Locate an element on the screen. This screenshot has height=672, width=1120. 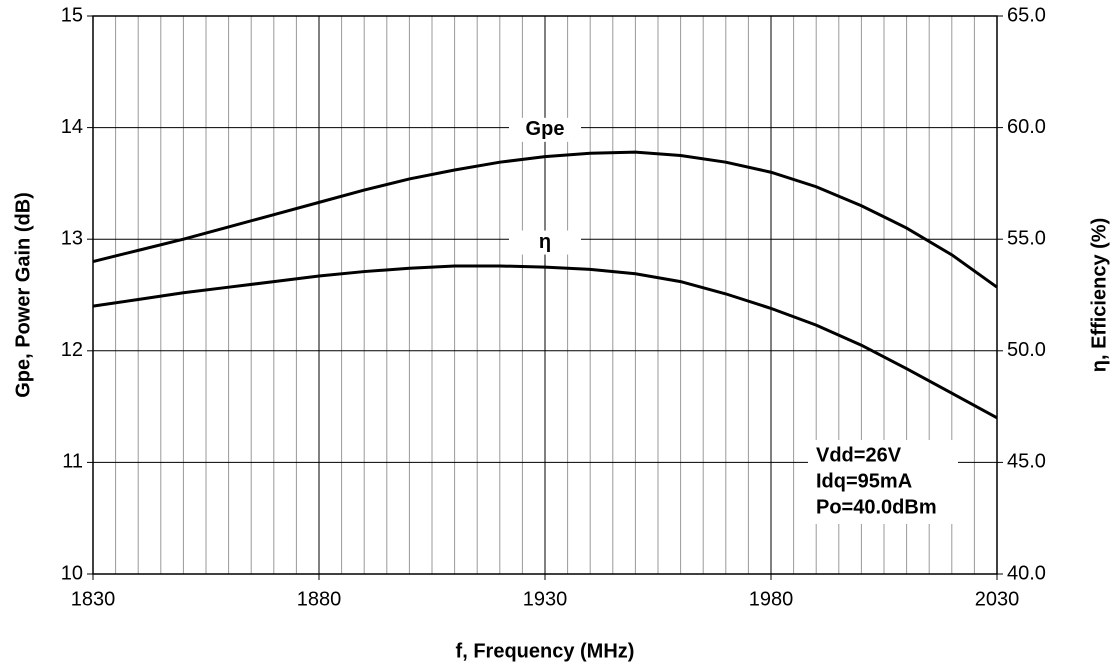
x-axis-title: f, Frequency (MHz) is located at coordinates (545, 651).